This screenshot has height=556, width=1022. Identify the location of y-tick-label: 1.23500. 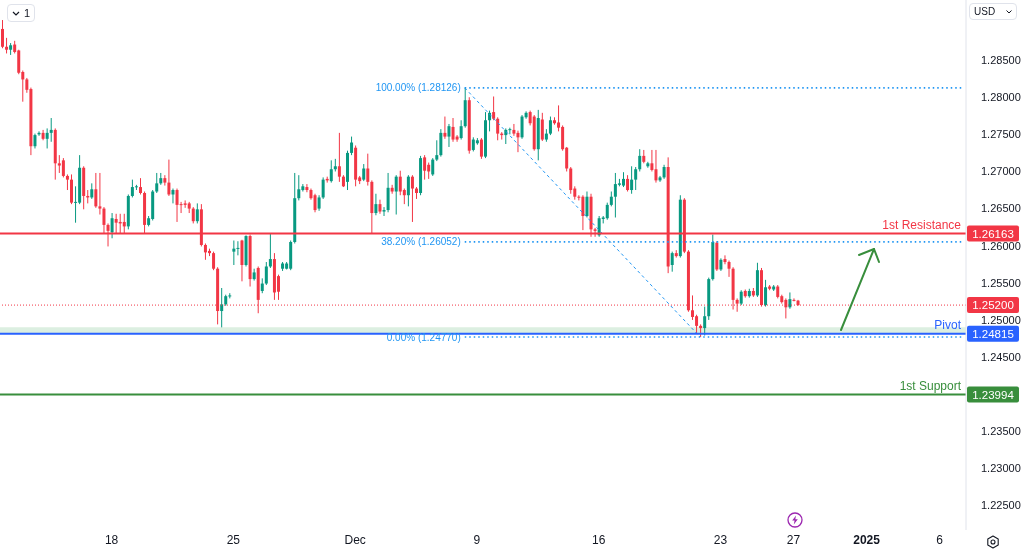
(1001, 431).